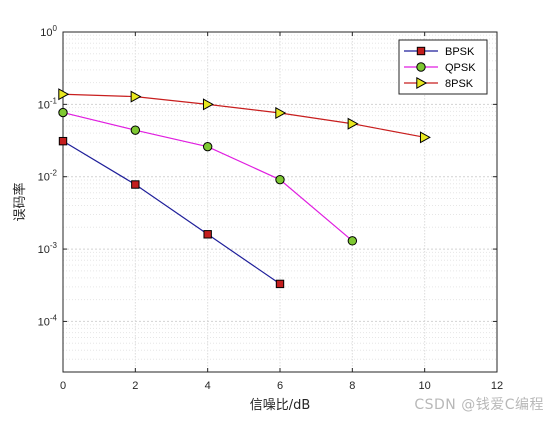  What do you see at coordinates (280, 405) in the screenshot?
I see `x-axis-label: 信噪比/dB` at bounding box center [280, 405].